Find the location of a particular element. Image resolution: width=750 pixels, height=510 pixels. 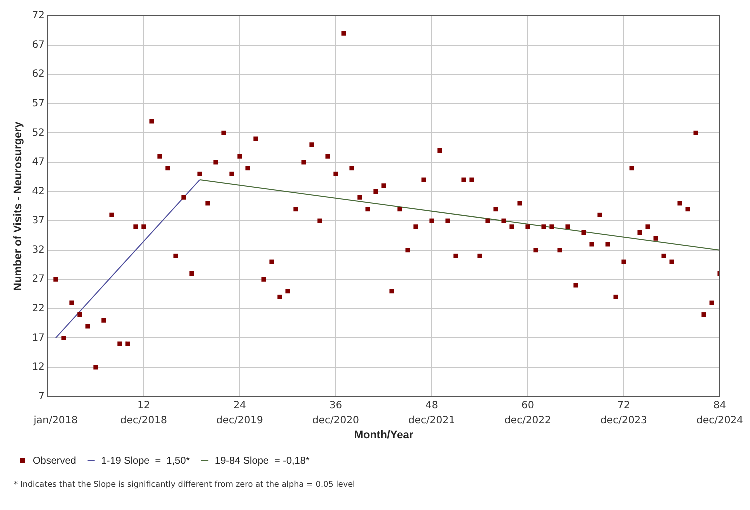

x2-tick-label: dec/2024 is located at coordinates (720, 420).